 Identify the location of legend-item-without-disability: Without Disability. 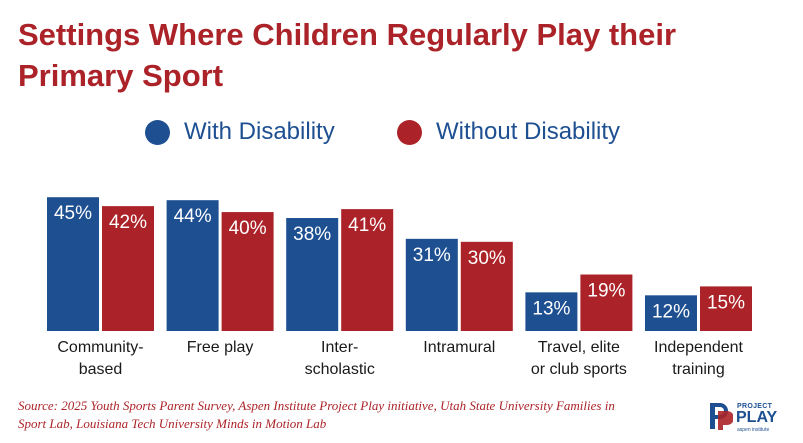
(508, 132).